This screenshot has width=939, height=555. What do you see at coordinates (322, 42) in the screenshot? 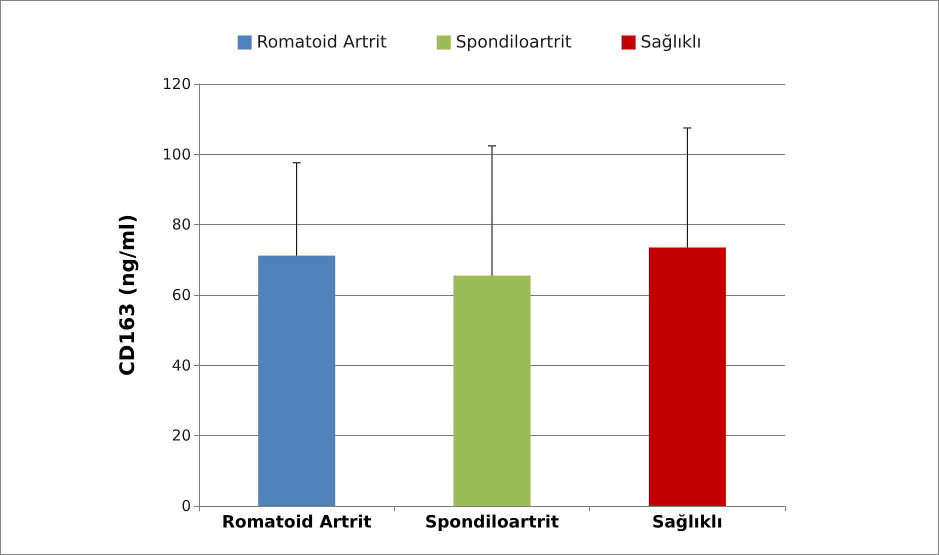
I see `legend-label: Romatoid Artrit` at bounding box center [322, 42].